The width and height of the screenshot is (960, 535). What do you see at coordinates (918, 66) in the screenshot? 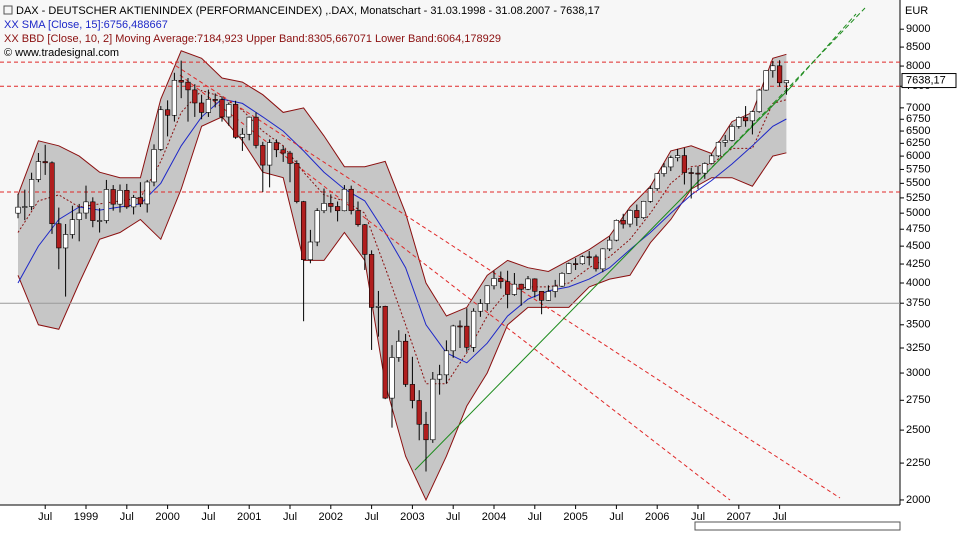
I see `y-tick-label: 8000` at bounding box center [918, 66].